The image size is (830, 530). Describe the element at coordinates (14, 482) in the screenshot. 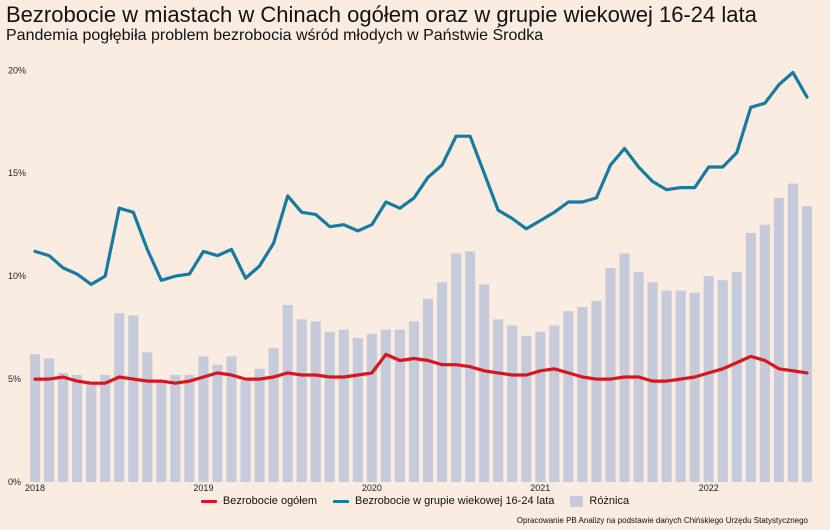

I see `y-tick-label: 0%` at that location.